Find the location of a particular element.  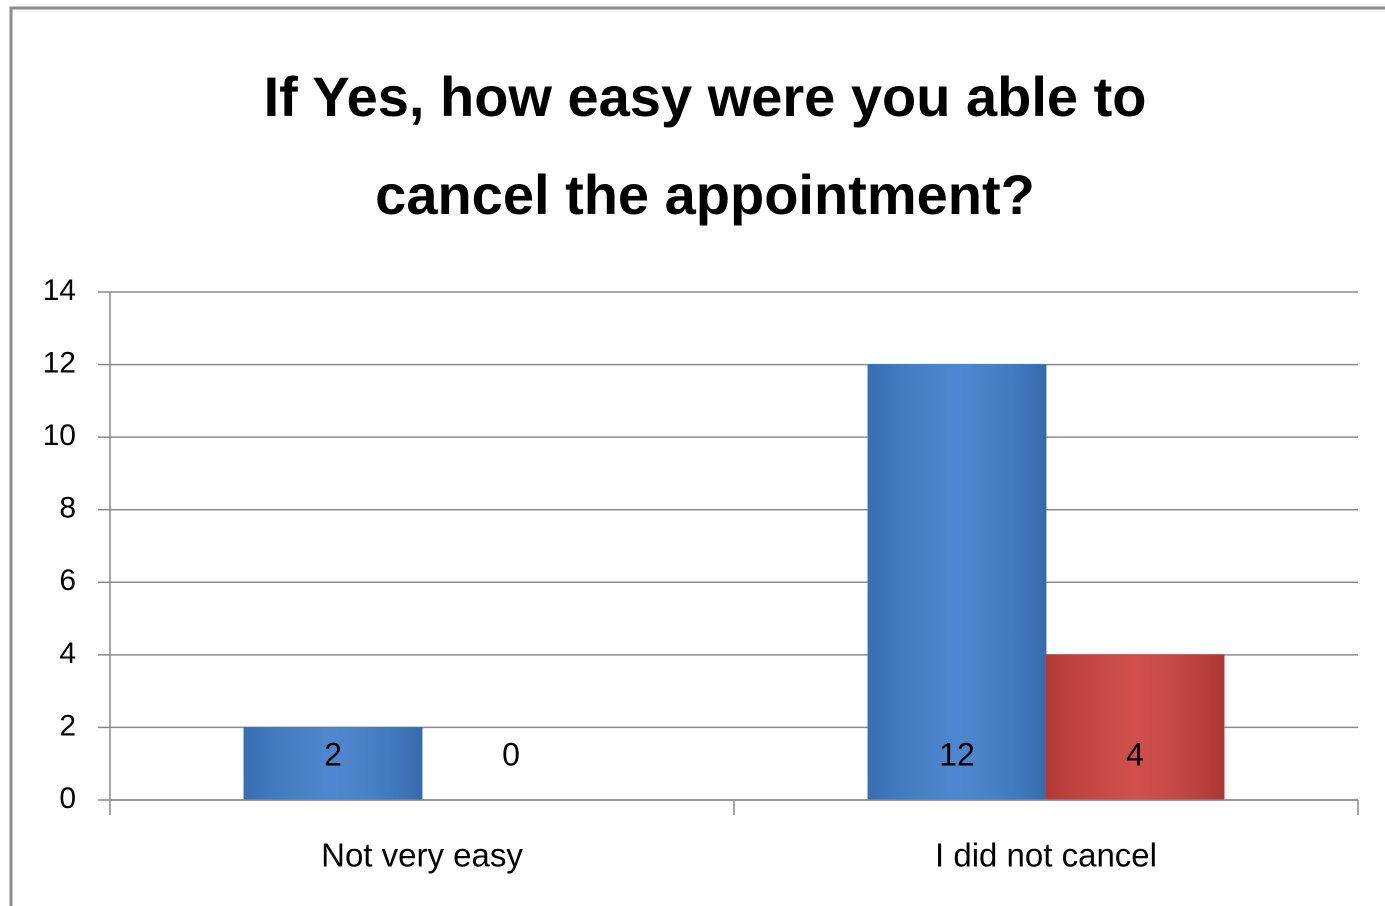

y-tick-label: 2 is located at coordinates (67, 725).